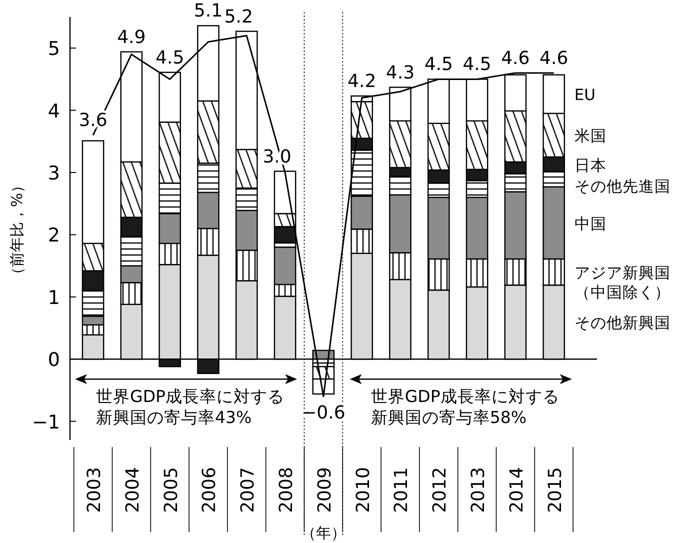 This screenshot has width=677, height=543. What do you see at coordinates (622, 186) in the screenshot?
I see `series-label: その他先進国` at bounding box center [622, 186].